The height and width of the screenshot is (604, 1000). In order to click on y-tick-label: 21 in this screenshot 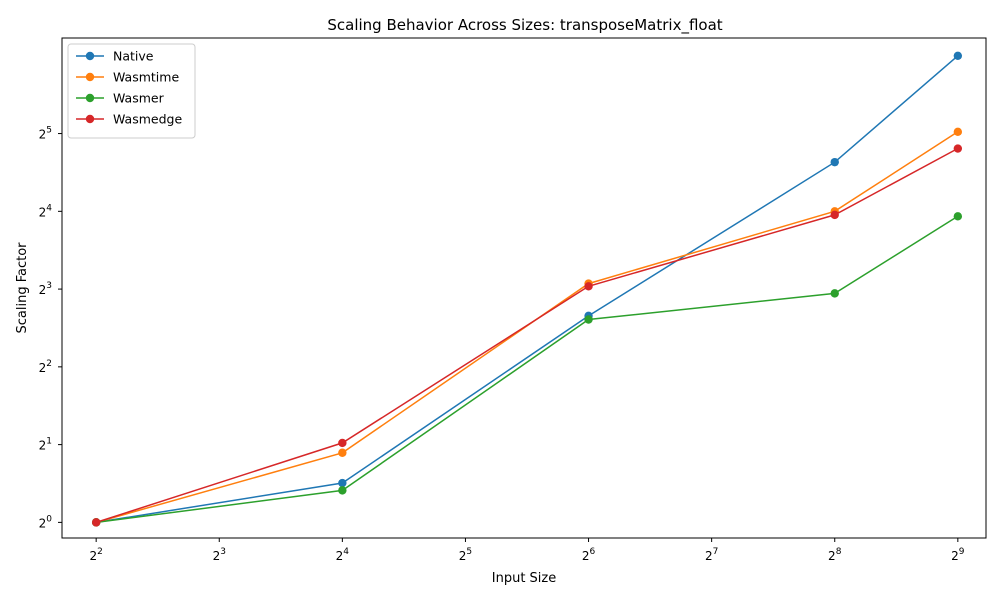, I will do `click(45, 445)`.